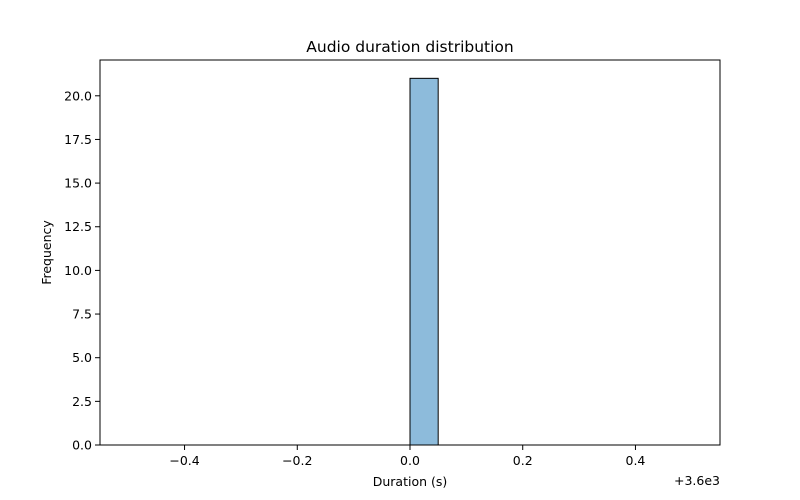 The width and height of the screenshot is (800, 500). What do you see at coordinates (82, 445) in the screenshot?
I see `y-tick-label: 0.0` at bounding box center [82, 445].